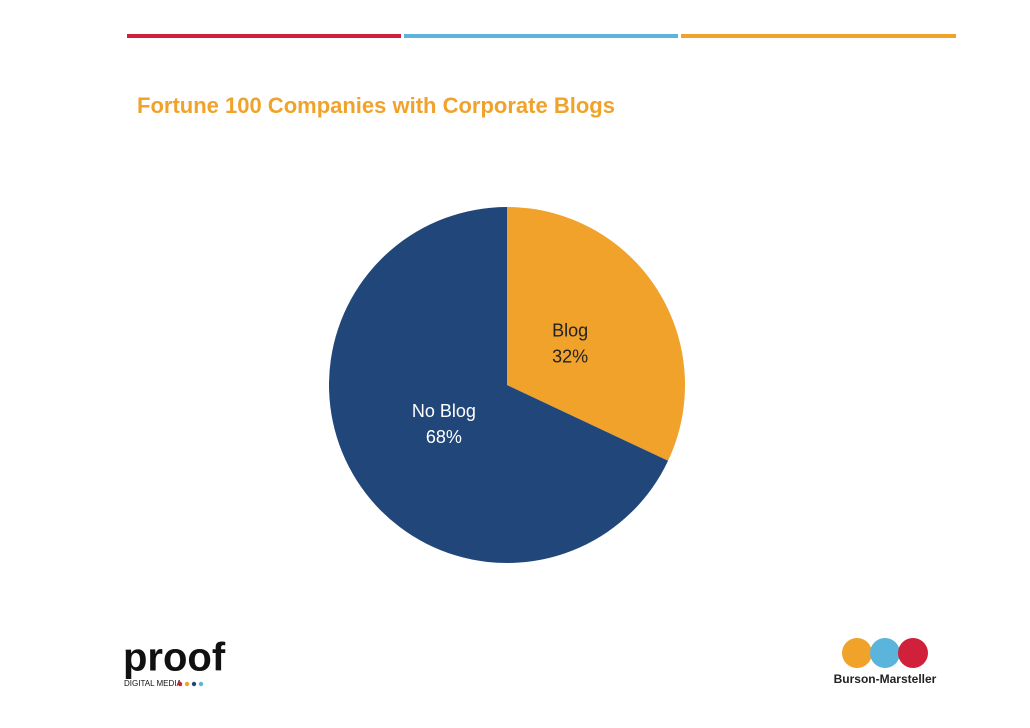  What do you see at coordinates (264, 36) in the screenshot?
I see `rule-red` at bounding box center [264, 36].